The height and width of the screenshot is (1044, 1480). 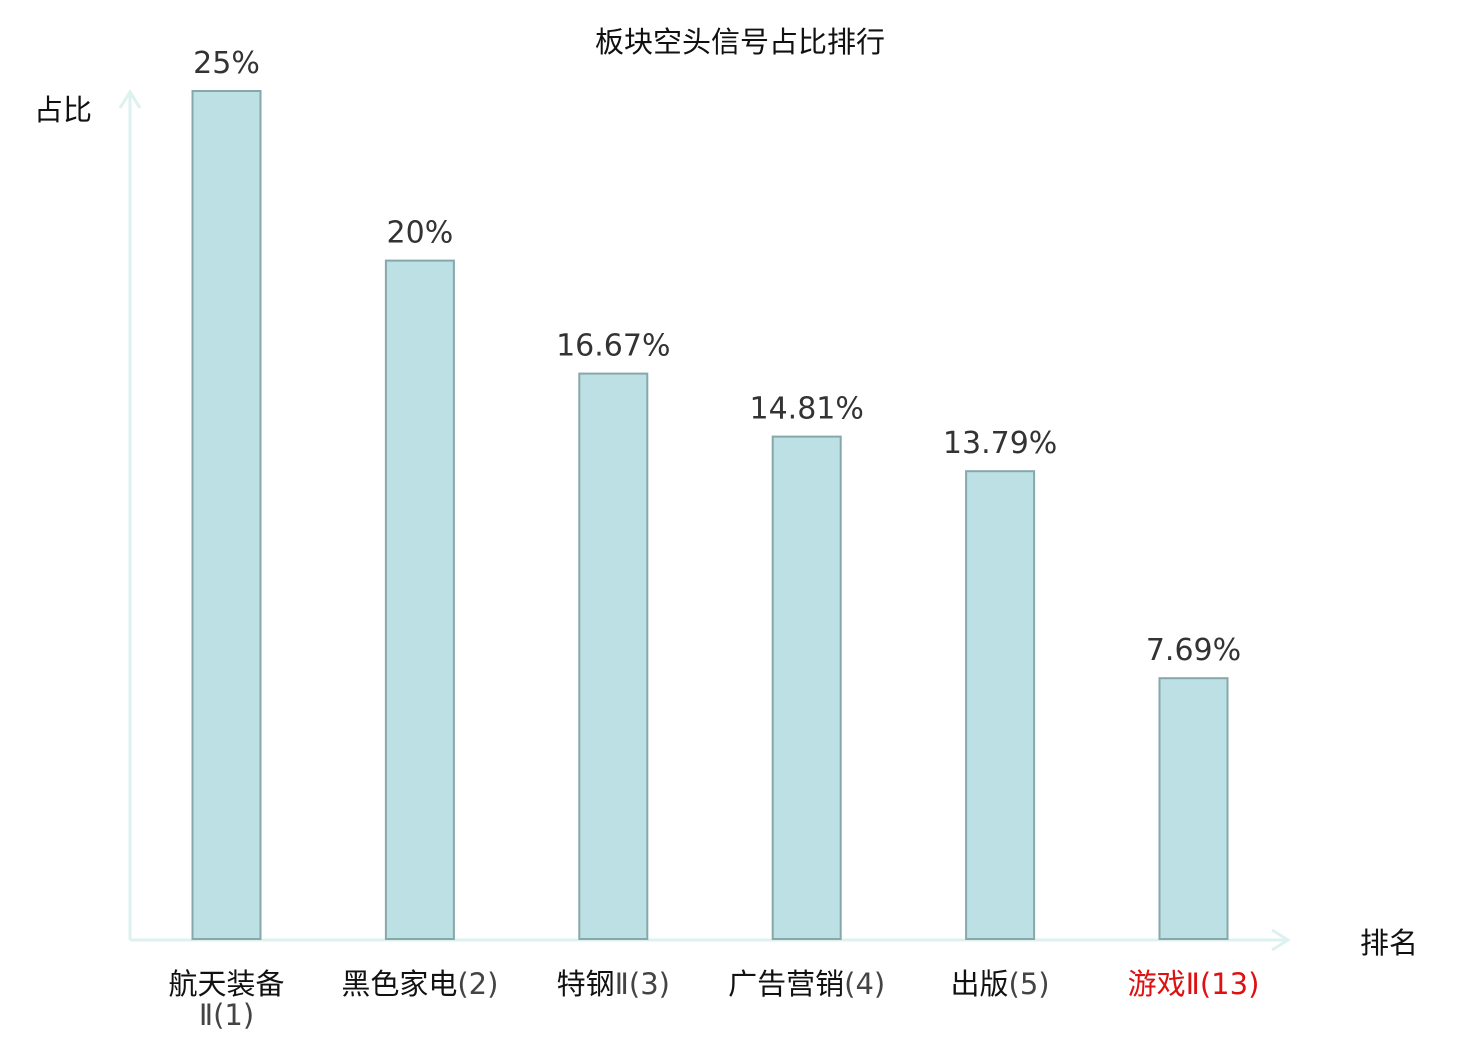 What do you see at coordinates (420, 233) in the screenshot?
I see `value-label: 20%` at bounding box center [420, 233].